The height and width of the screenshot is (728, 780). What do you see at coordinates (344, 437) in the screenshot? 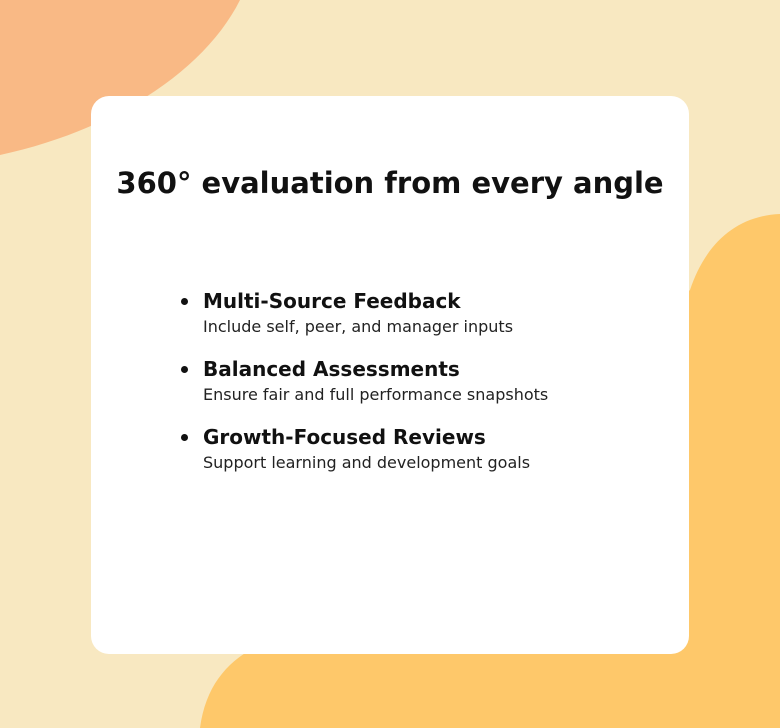
I see `item-title: Growth-Focused Reviews` at bounding box center [344, 437].